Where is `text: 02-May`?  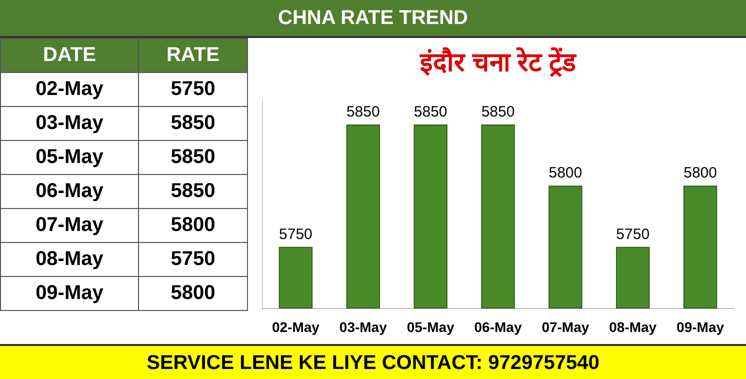
text: 02-May is located at coordinates (69, 89).